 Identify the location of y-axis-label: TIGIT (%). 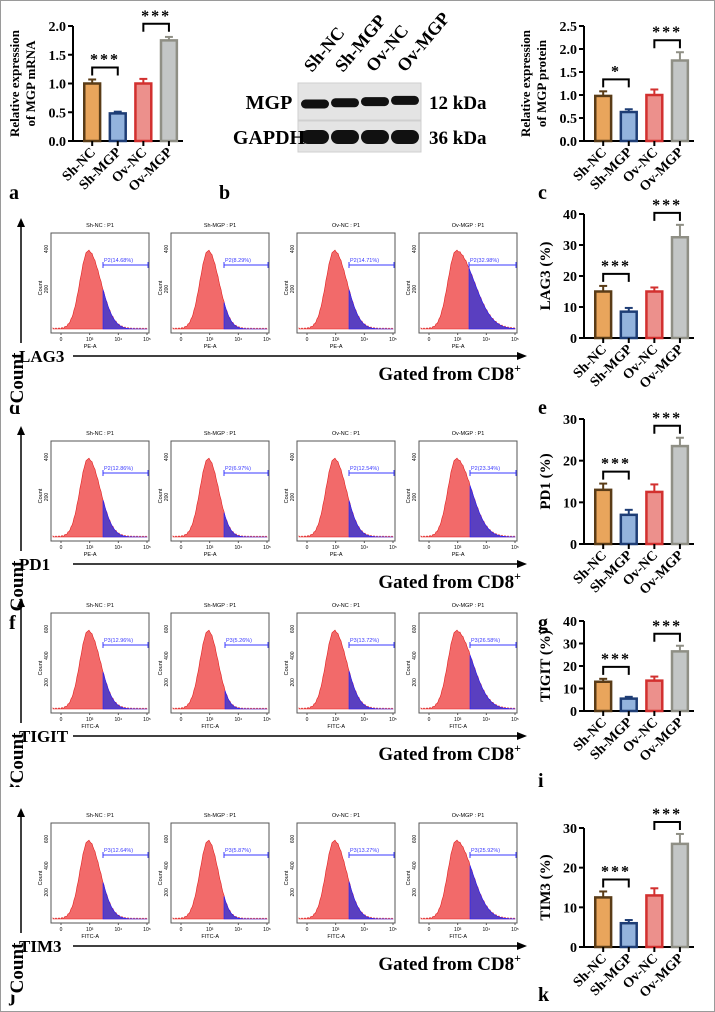
(546, 666).